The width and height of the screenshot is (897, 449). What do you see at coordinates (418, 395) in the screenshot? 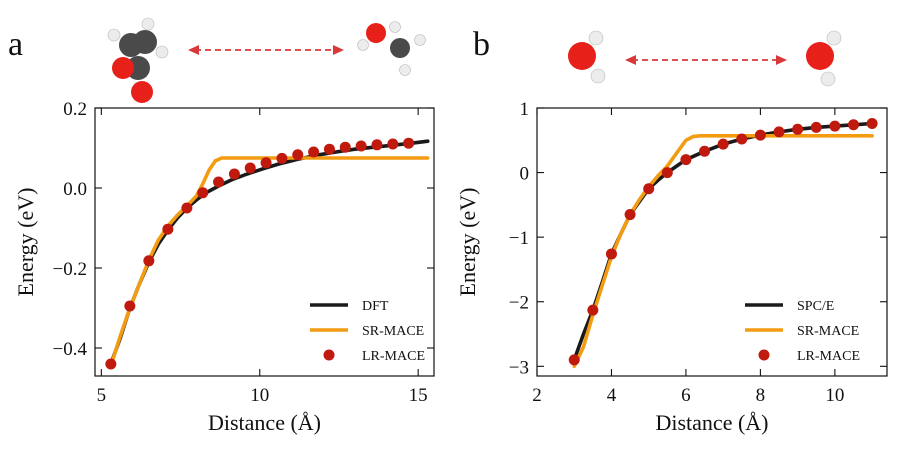
I see `x-tick-label: 15` at bounding box center [418, 395].